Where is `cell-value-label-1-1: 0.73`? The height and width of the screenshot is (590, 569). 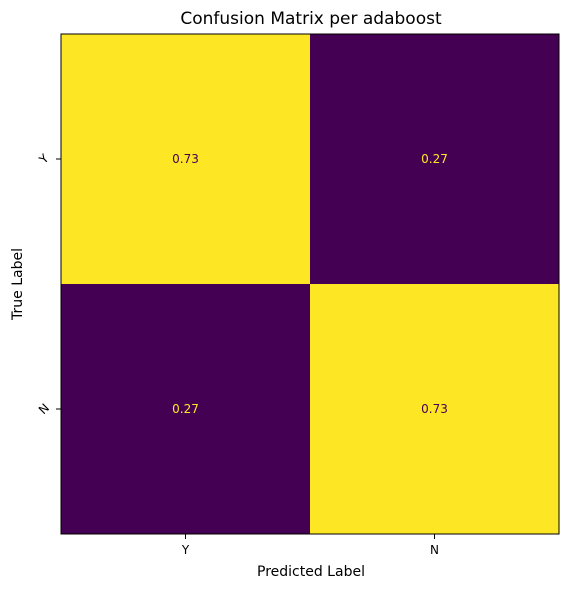
cell-value-label-1-1: 0.73 is located at coordinates (434, 409).